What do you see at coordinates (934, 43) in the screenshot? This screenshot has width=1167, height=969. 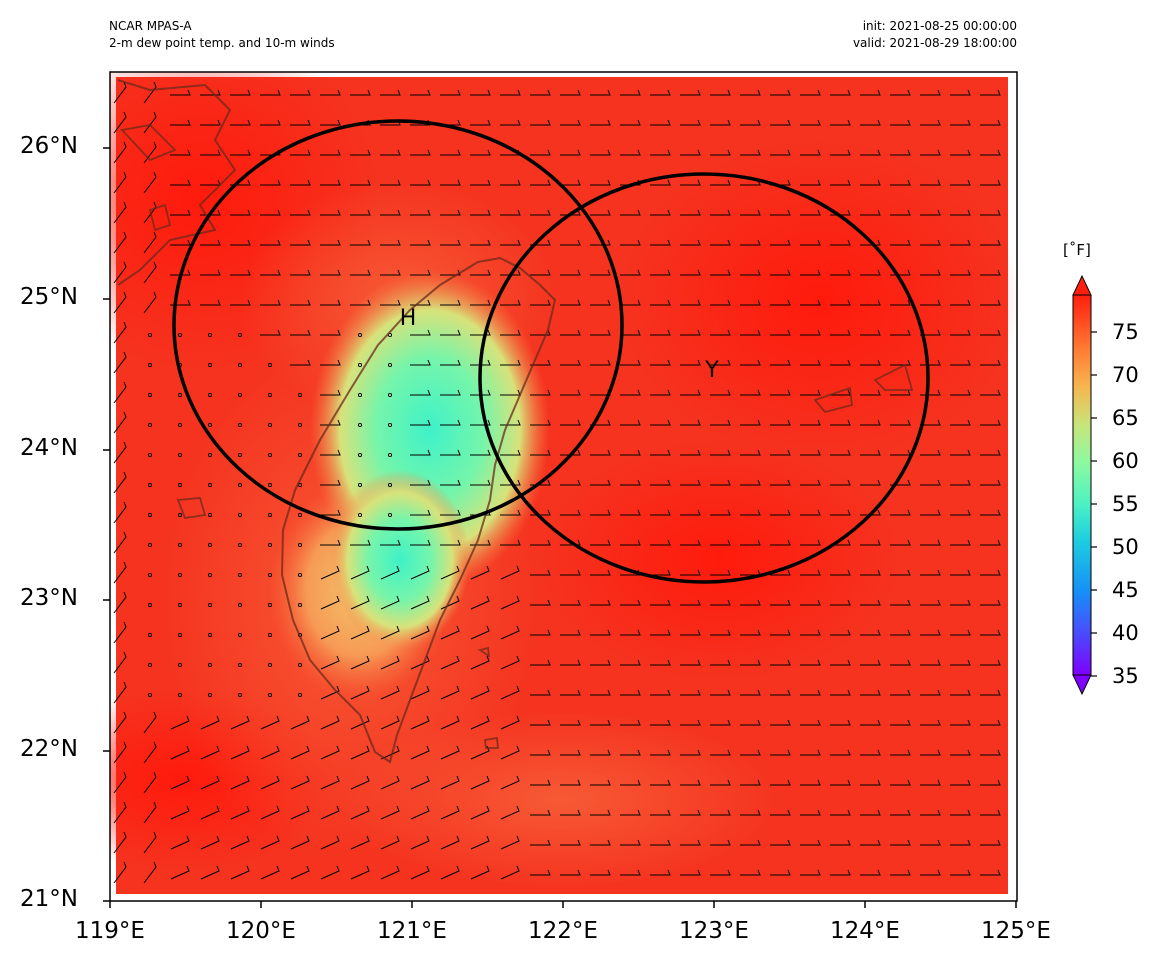 I see `valid-time: valid: 2021-08-29 18:00:00` at bounding box center [934, 43].